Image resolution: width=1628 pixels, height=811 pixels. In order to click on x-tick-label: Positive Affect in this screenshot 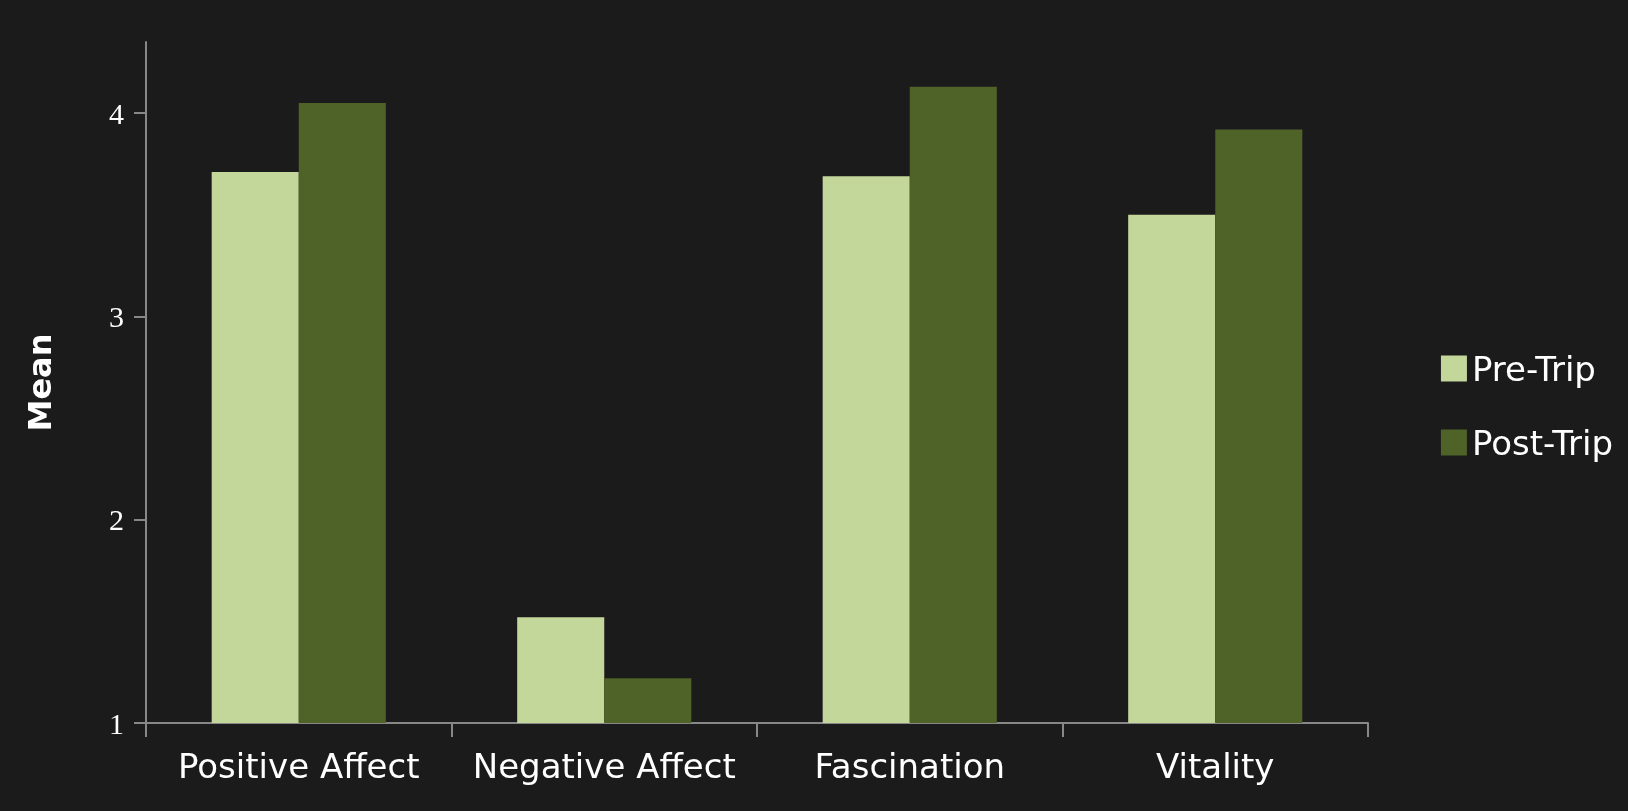, I will do `click(298, 766)`.